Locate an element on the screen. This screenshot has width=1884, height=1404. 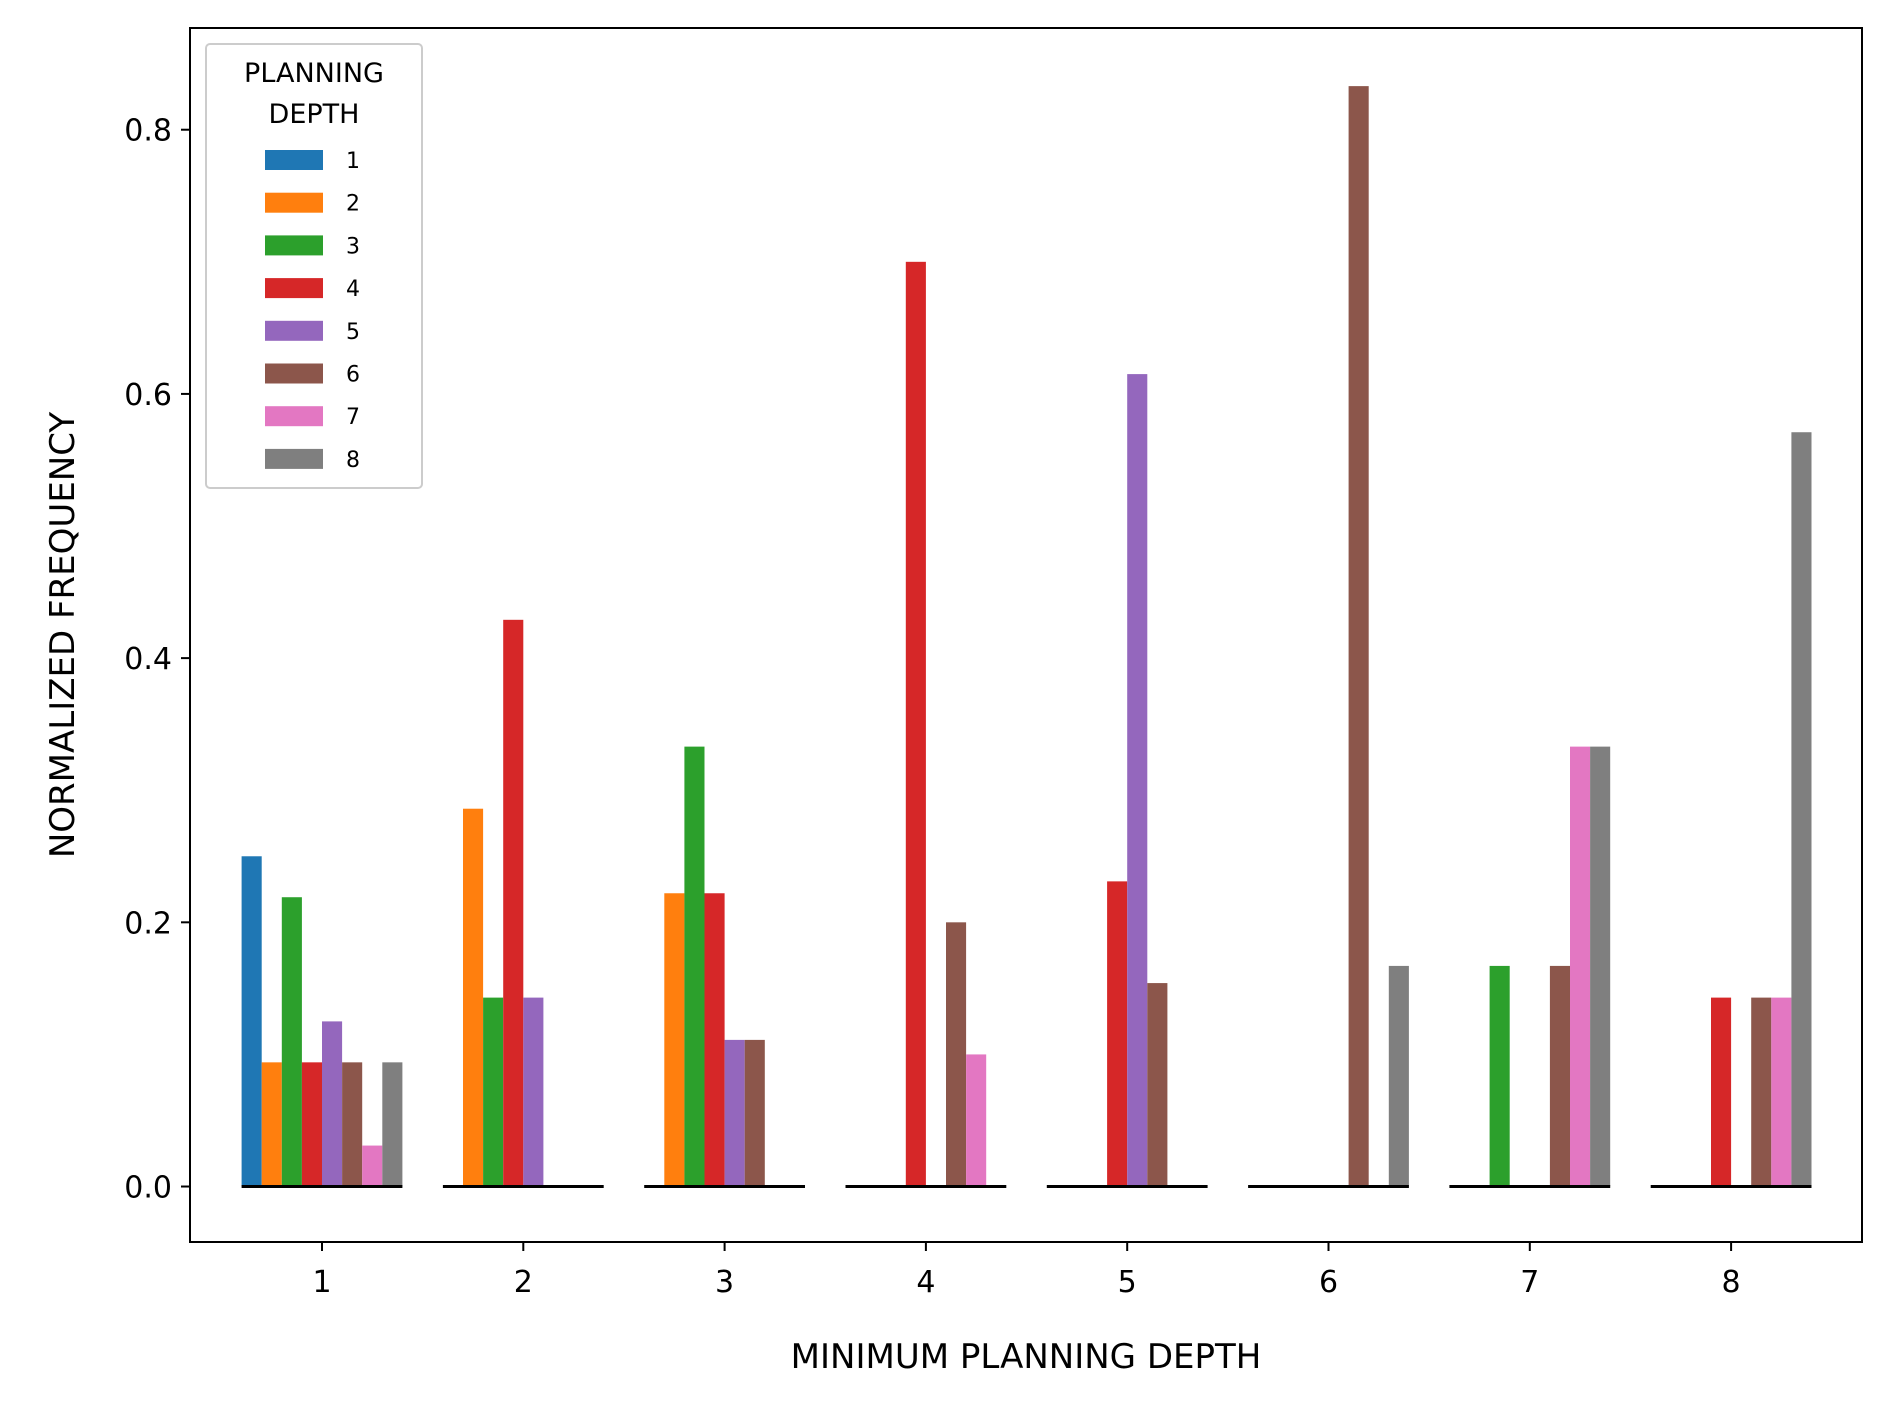
x-tick-label: 4 is located at coordinates (925, 1282).